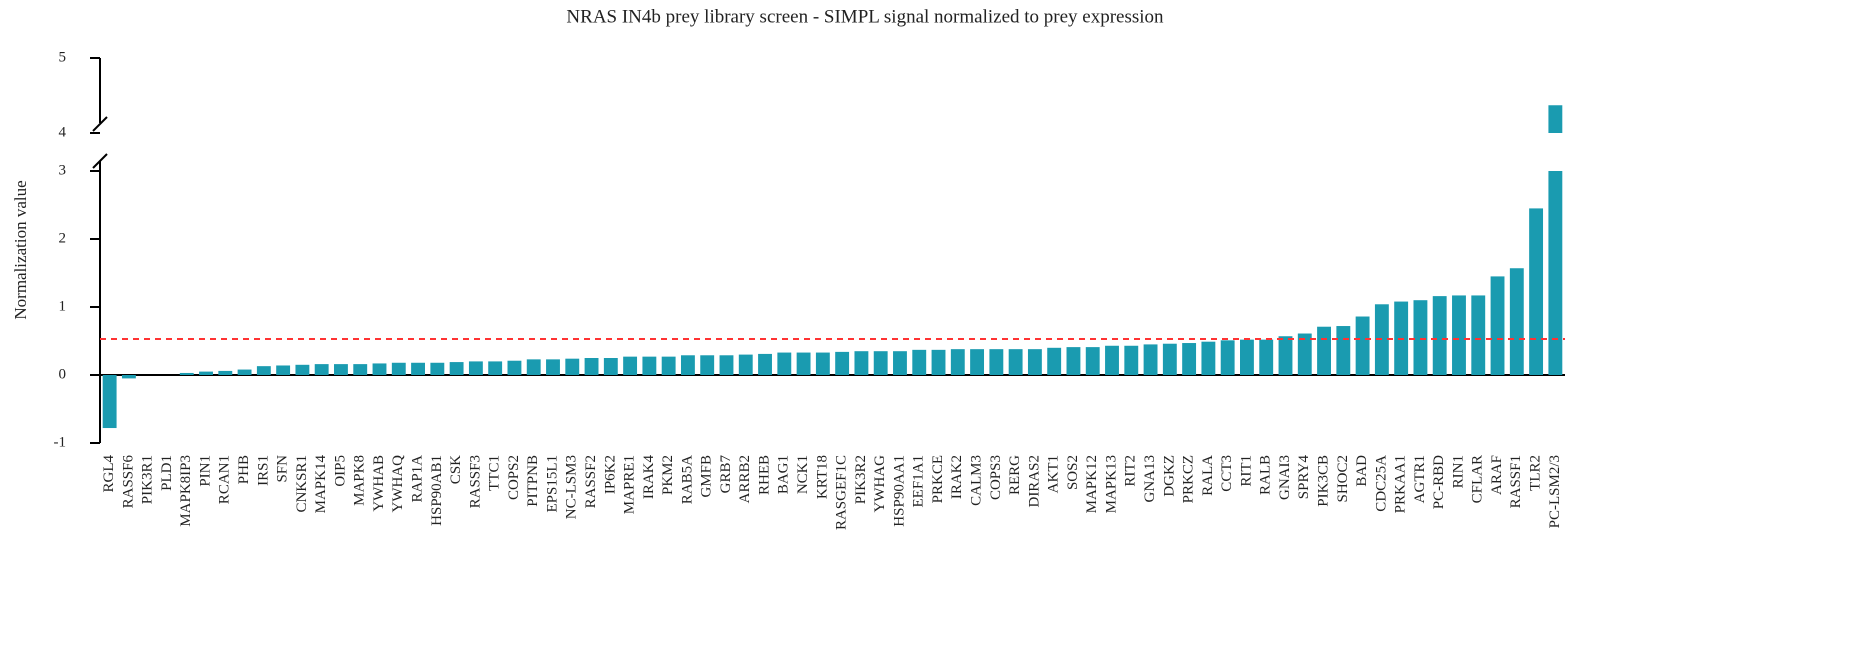 This screenshot has width=1859, height=670. What do you see at coordinates (475, 481) in the screenshot?
I see `x-tick-label: RASSF3` at bounding box center [475, 481].